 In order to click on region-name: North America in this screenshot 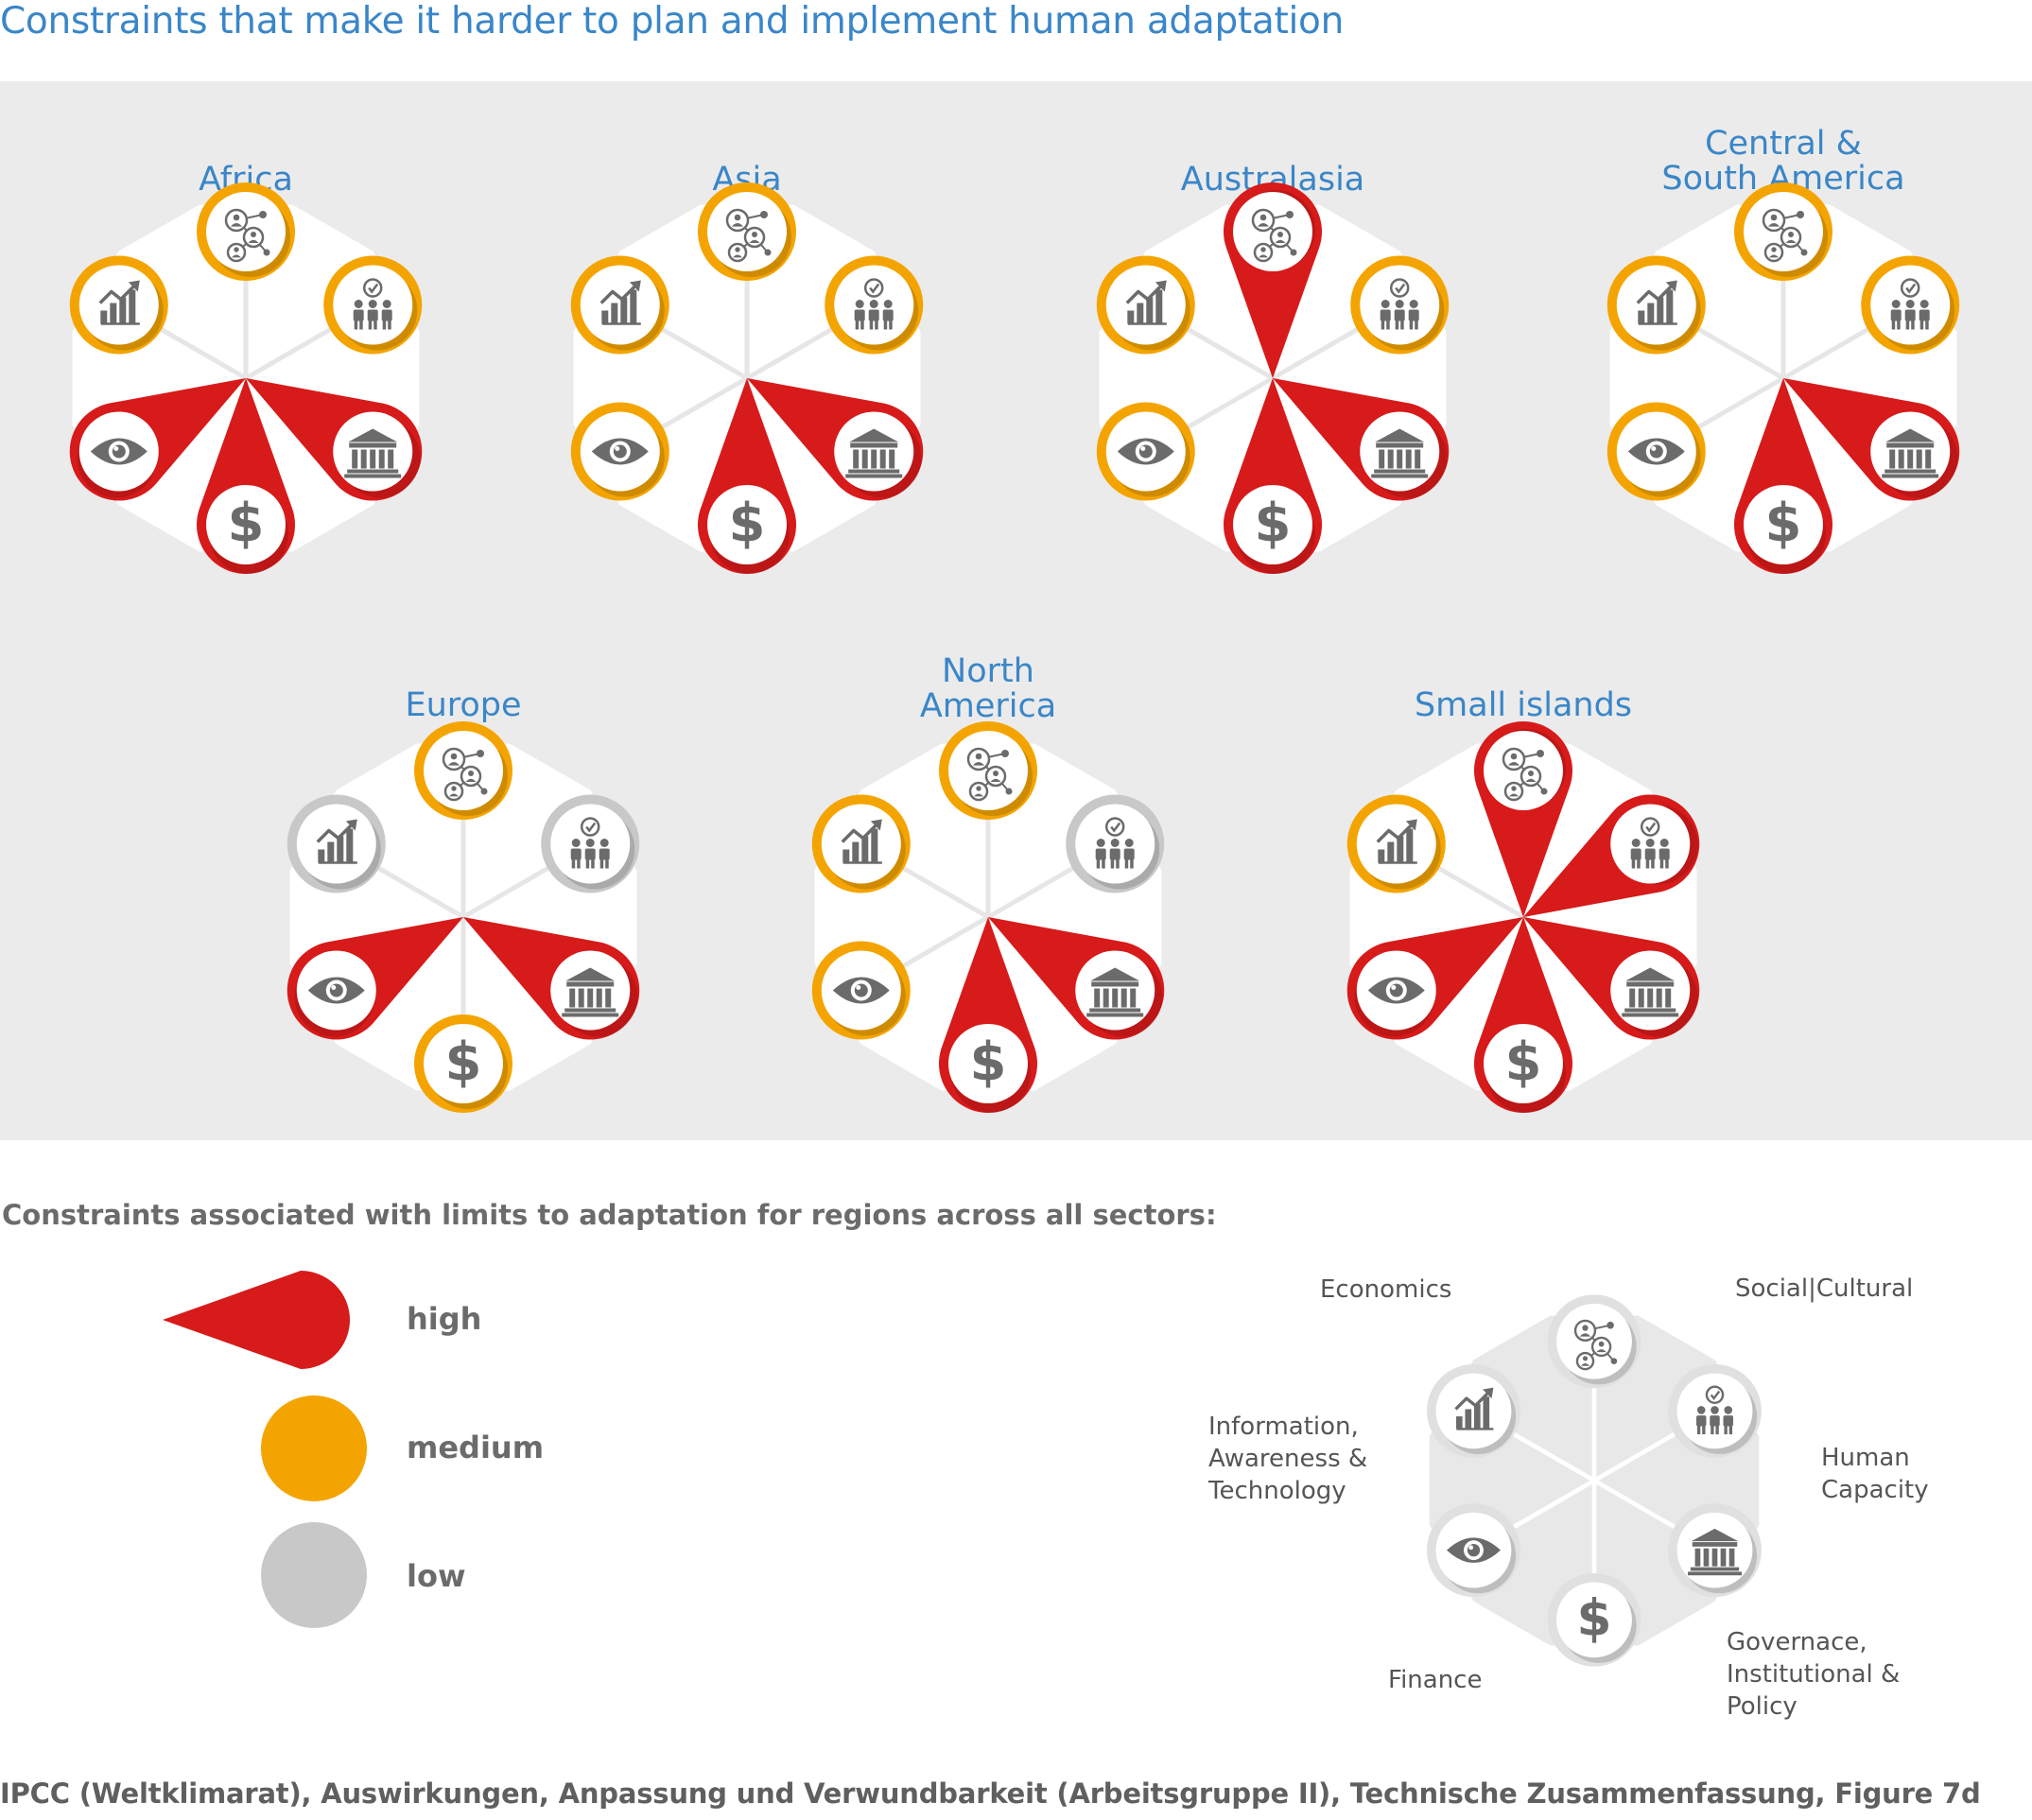, I will do `click(988, 688)`.